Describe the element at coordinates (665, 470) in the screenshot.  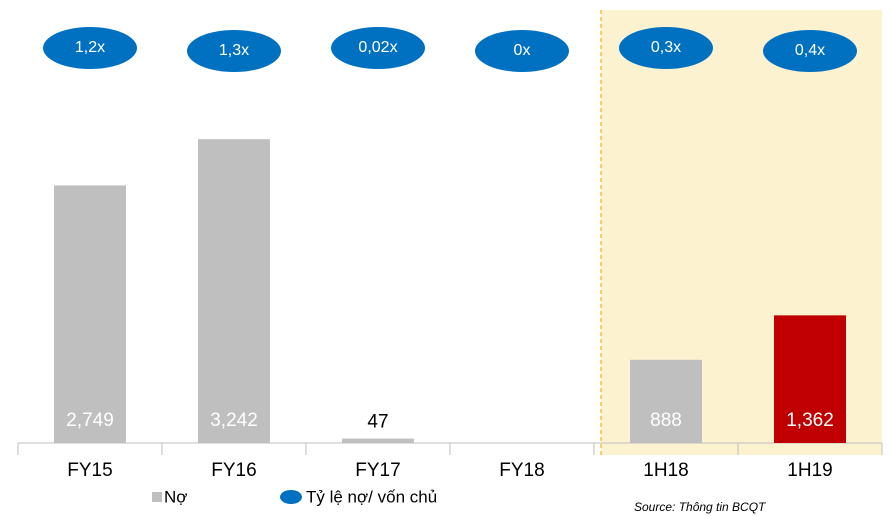
I see `x-tick-label: 1H18` at that location.